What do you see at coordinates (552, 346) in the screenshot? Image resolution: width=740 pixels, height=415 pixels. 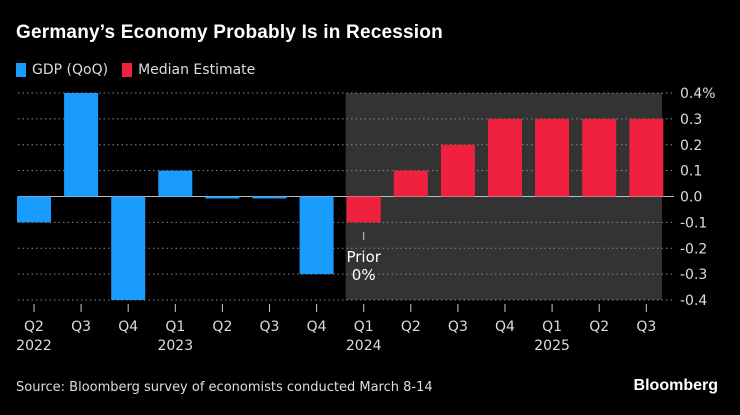 I see `x-year-label: 2025` at bounding box center [552, 346].